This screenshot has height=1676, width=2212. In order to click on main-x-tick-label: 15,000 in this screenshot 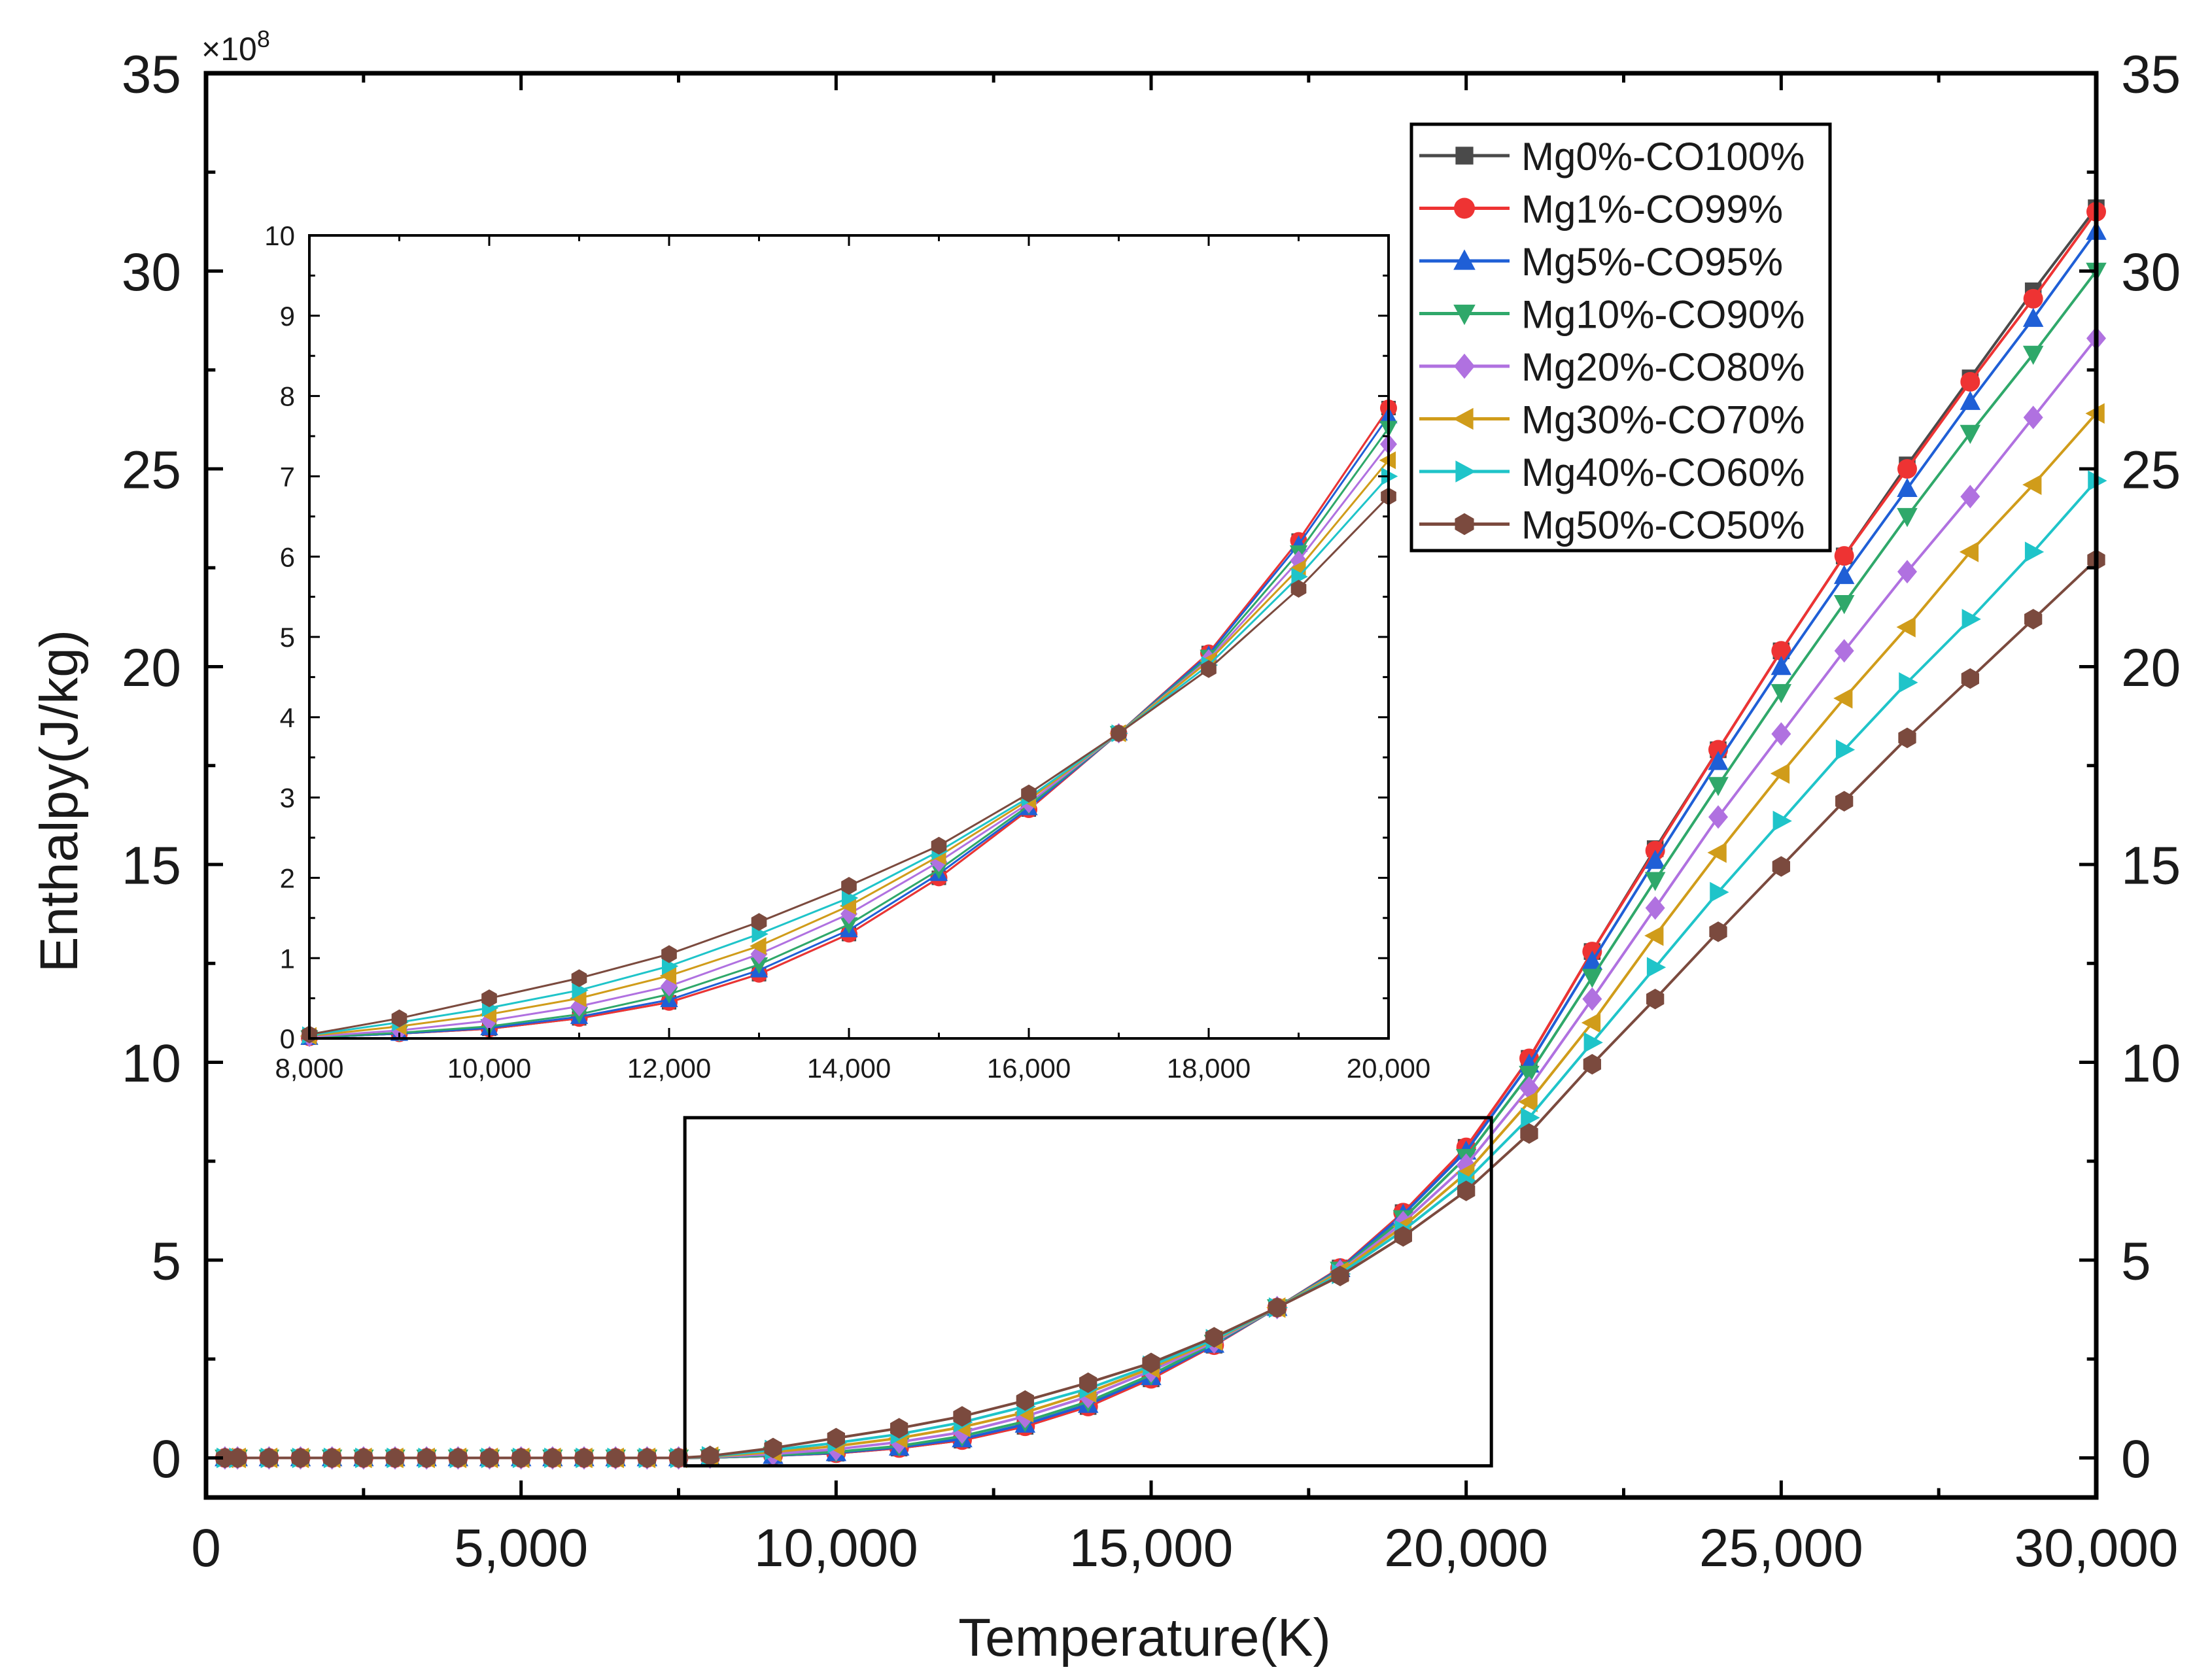, I will do `click(1151, 1548)`.